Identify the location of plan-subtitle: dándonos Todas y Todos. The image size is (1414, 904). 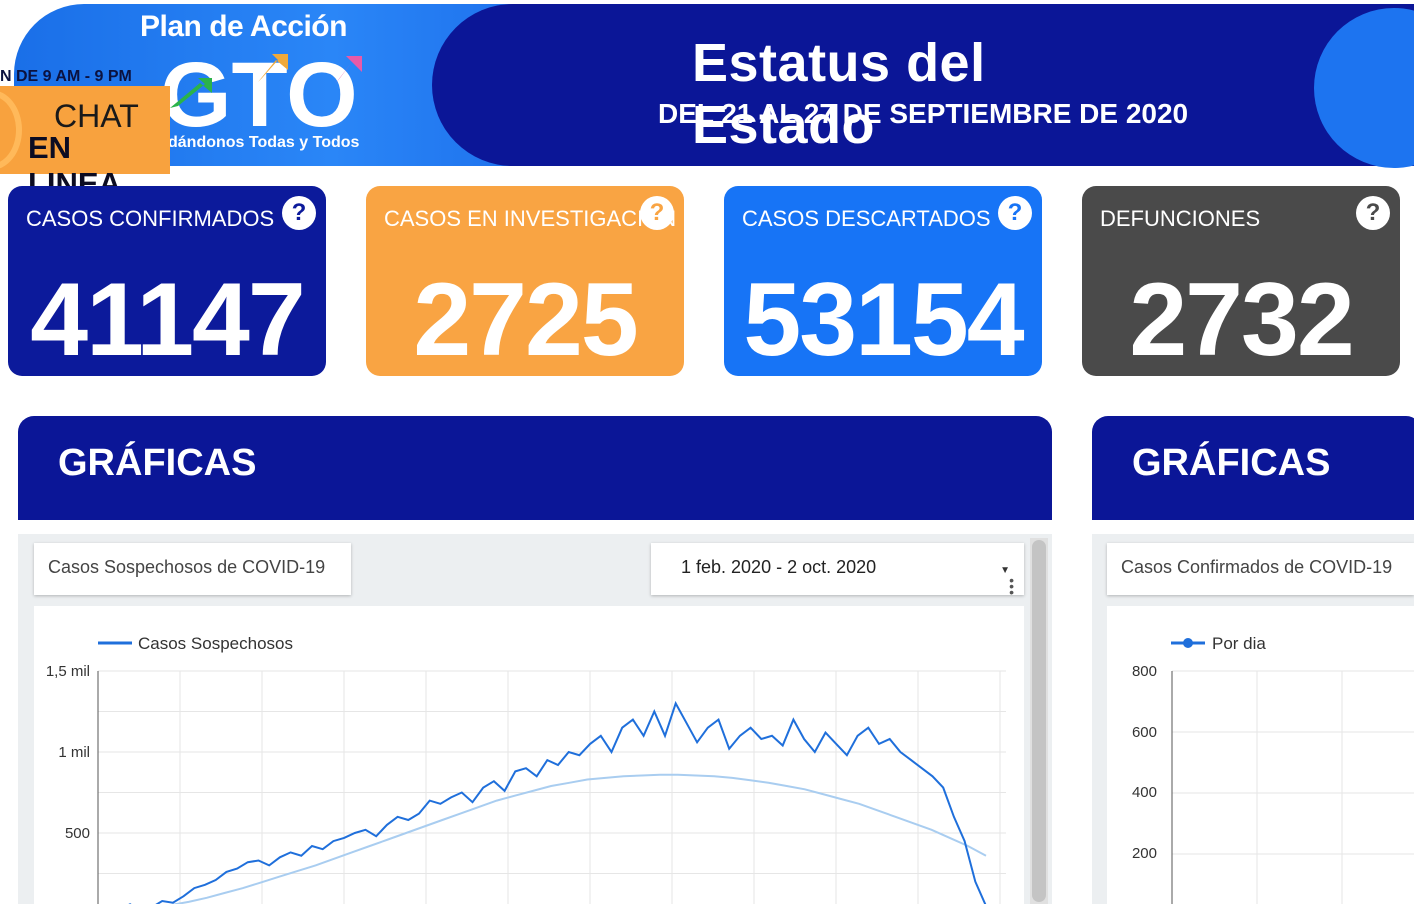
(264, 142).